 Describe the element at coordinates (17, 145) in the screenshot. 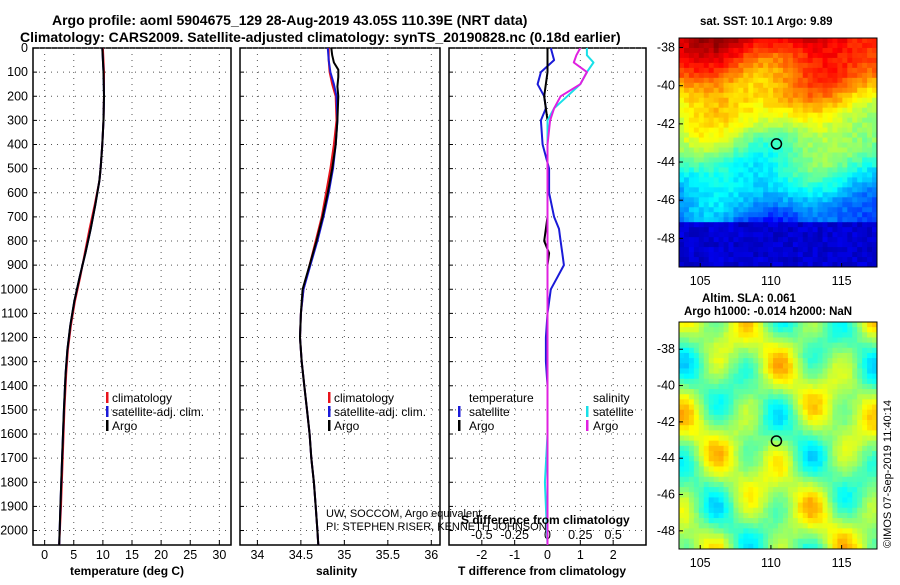

I see `depth-tick-label: 400` at that location.